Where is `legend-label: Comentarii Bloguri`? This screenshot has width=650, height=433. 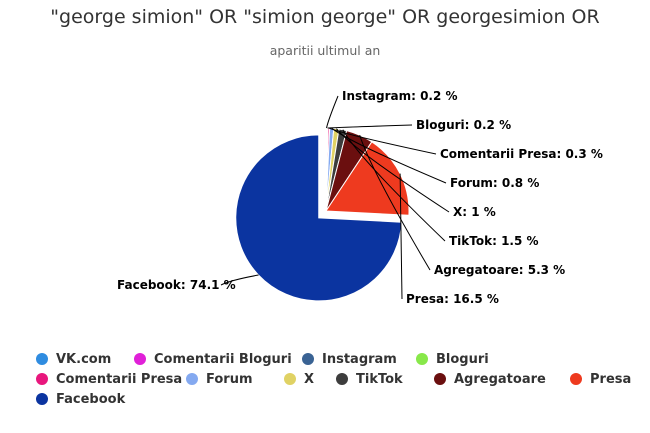 legend-label: Comentarii Bloguri is located at coordinates (223, 359).